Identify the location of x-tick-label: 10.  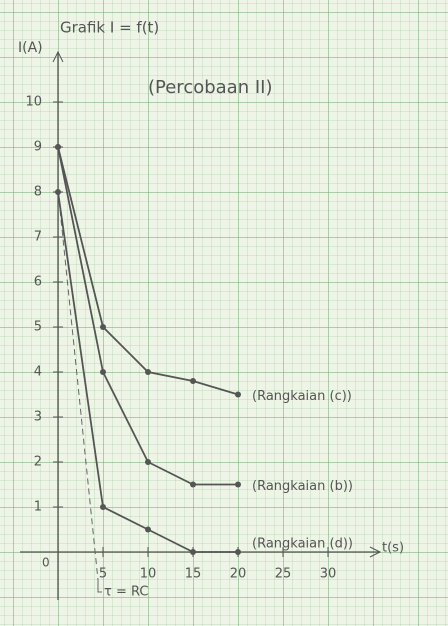
(148, 574).